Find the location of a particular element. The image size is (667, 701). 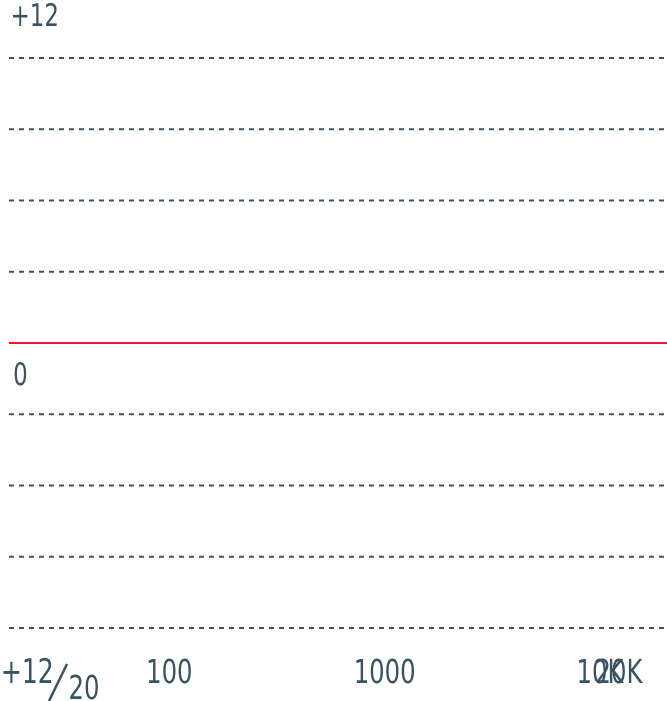

x-tick-label-1000: 1000 is located at coordinates (385, 672).